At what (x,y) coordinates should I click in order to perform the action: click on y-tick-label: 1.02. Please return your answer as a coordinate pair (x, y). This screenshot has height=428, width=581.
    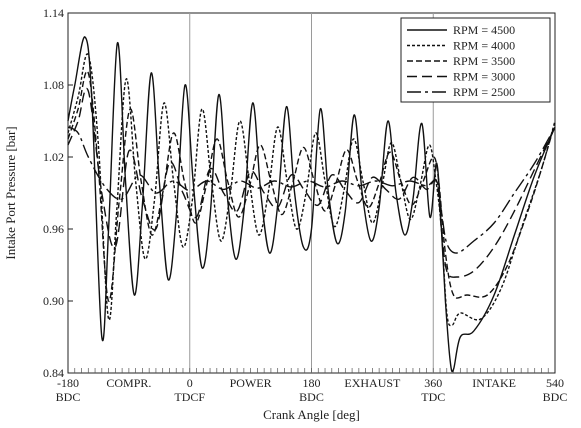
    Looking at the image, I should click on (53, 157).